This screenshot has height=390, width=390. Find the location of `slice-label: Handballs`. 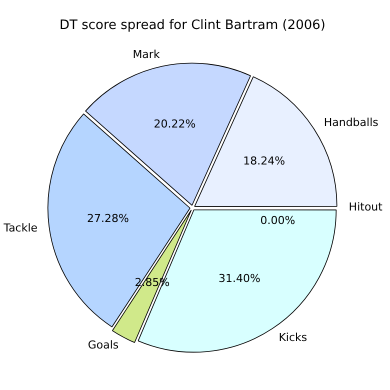

slice-label: Handballs is located at coordinates (351, 122).